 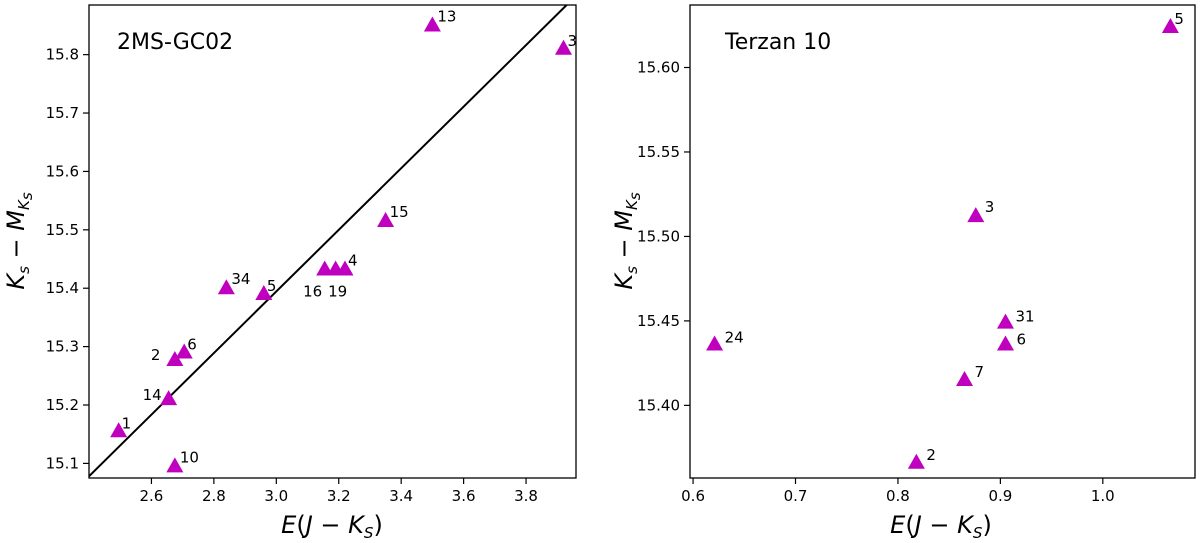 What do you see at coordinates (446, 16) in the screenshot?
I see `data-point-label-13: 13` at bounding box center [446, 16].